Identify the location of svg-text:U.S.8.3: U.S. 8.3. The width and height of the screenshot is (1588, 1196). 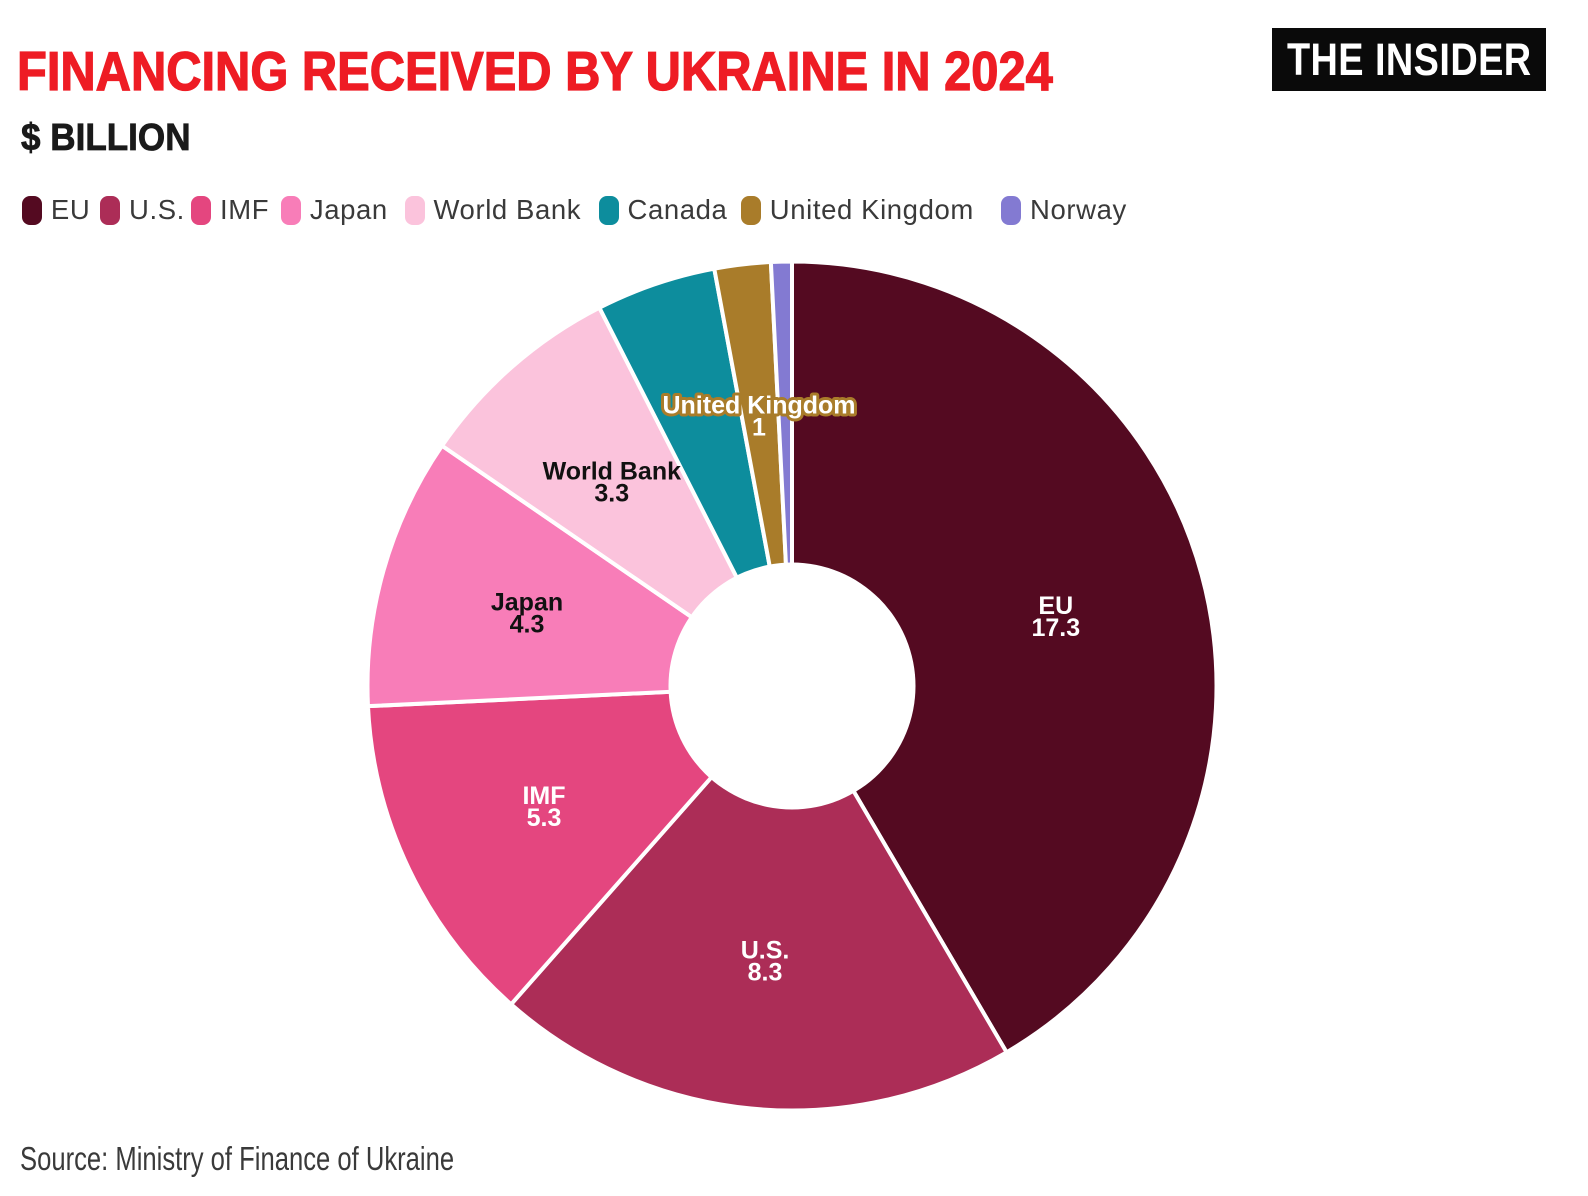
(765, 961).